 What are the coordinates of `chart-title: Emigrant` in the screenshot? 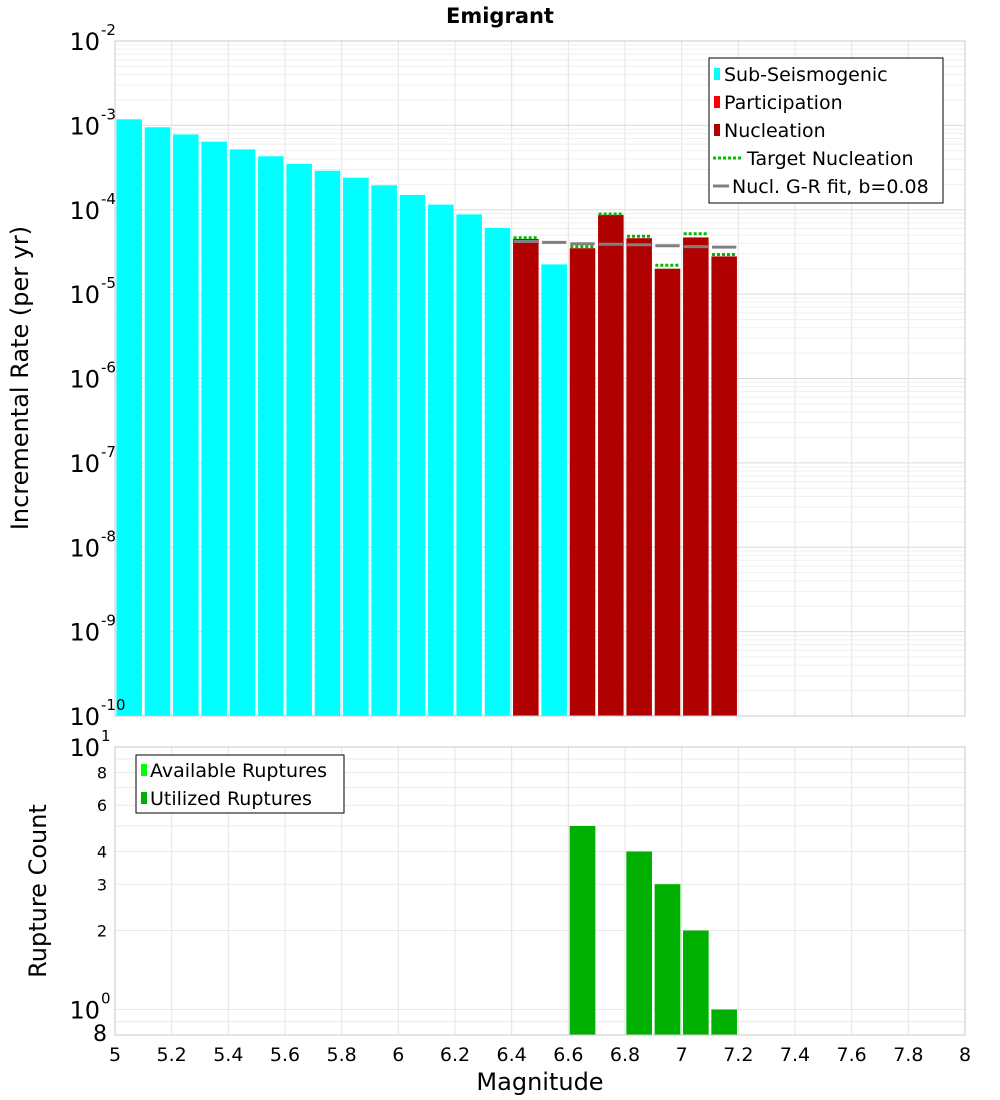 It's located at (500, 16).